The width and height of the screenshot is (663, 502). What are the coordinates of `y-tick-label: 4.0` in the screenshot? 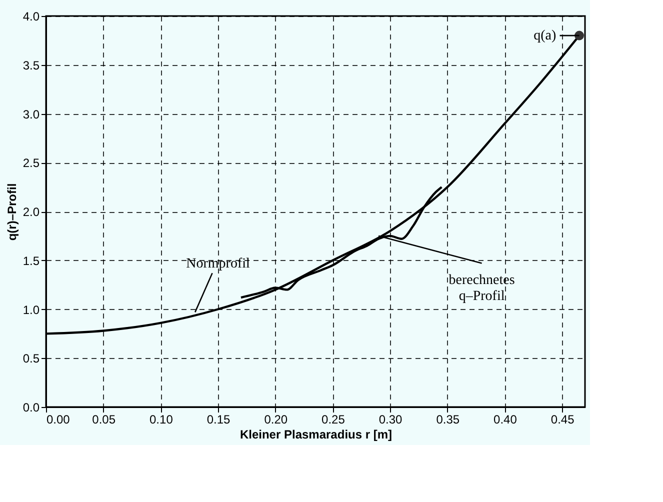 It's located at (31, 17).